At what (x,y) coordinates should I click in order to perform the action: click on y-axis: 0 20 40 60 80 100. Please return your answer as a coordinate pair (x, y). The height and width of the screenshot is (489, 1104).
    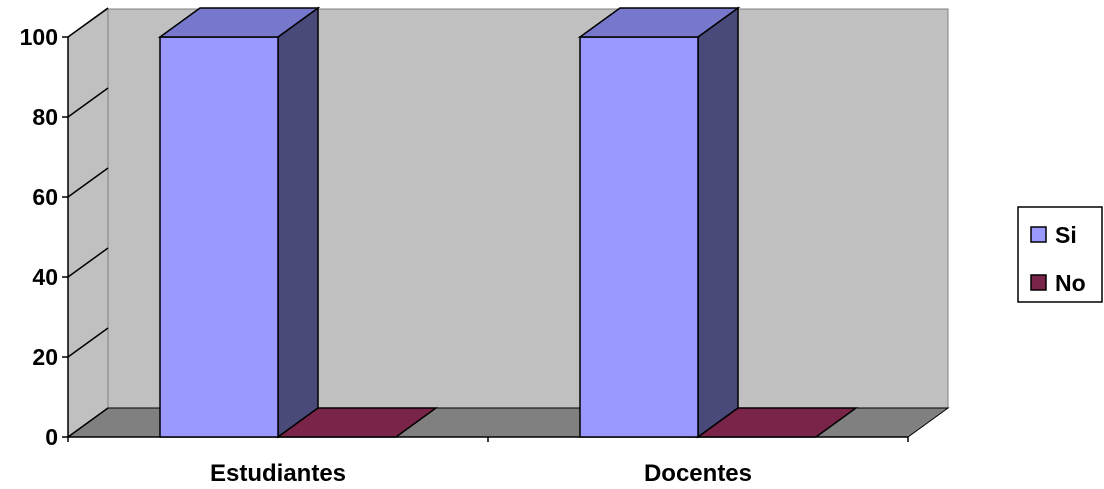
    Looking at the image, I should click on (64, 228).